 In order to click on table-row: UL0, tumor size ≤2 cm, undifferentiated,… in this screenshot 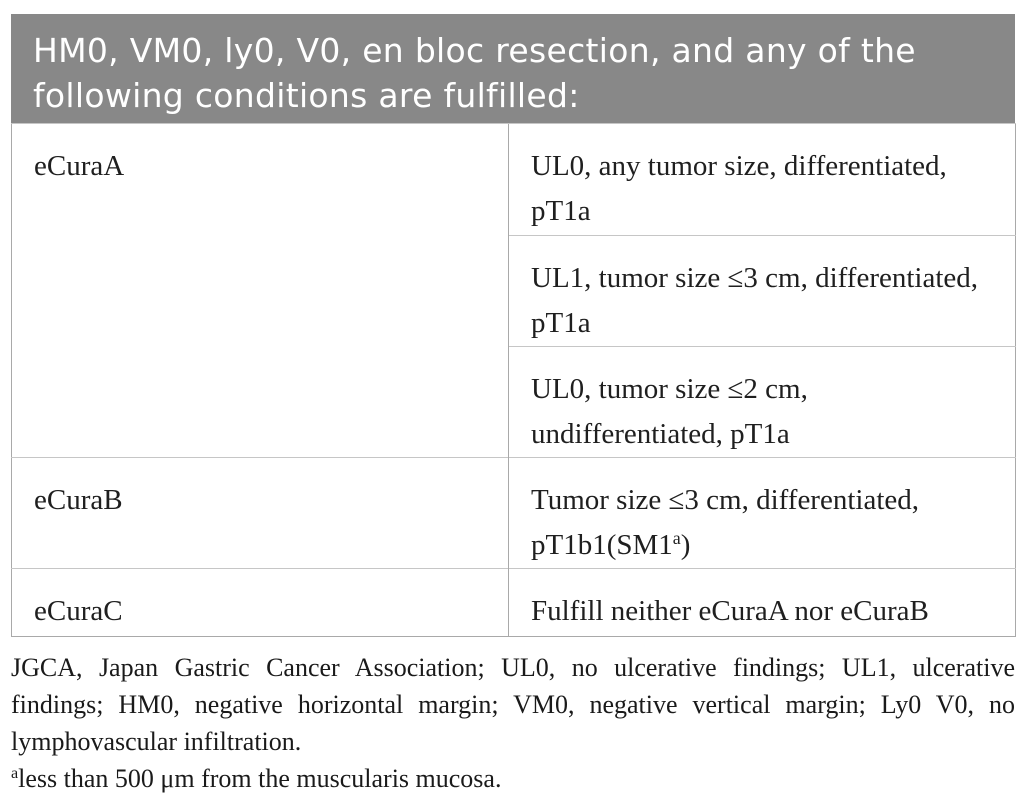, I will do `click(514, 402)`.